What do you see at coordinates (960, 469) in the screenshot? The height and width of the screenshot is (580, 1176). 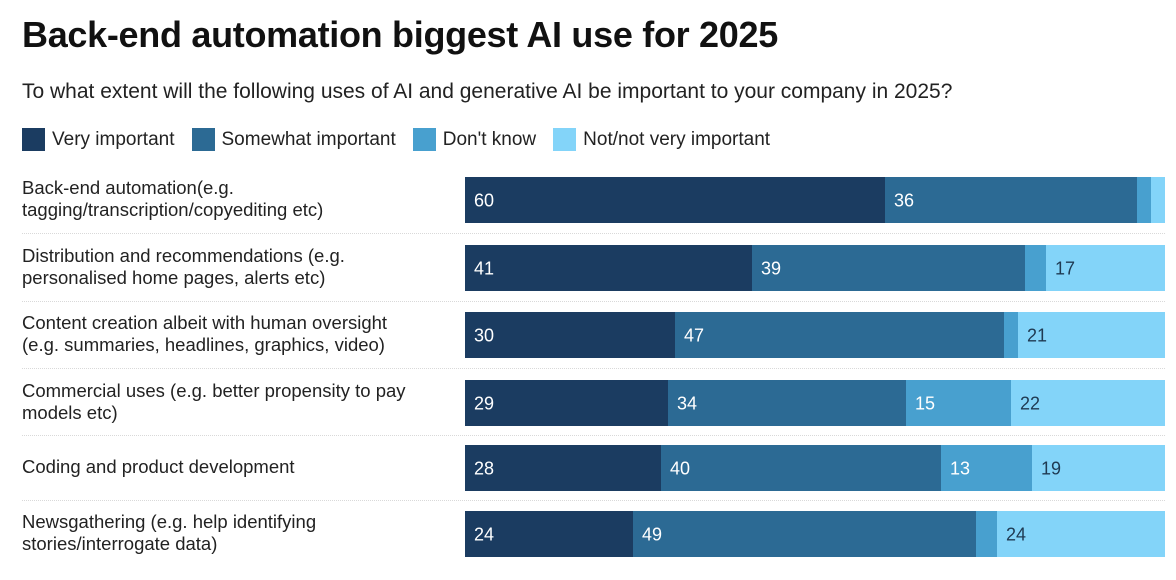 I see `data-label: 13` at bounding box center [960, 469].